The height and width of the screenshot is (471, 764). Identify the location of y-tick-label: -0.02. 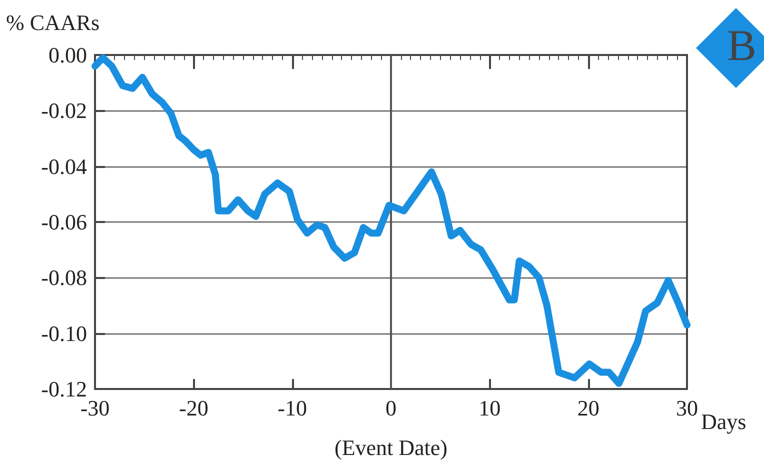
(64, 111).